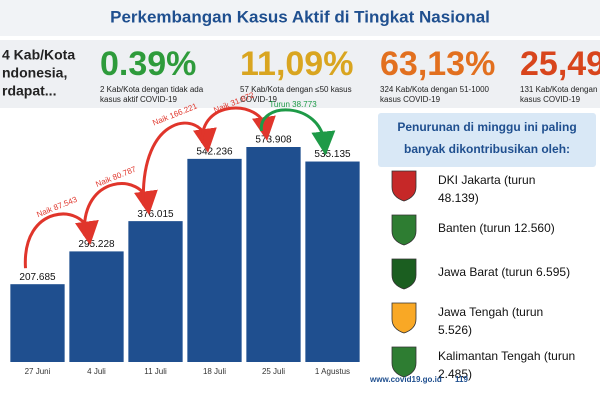 This screenshot has width=600, height=400. What do you see at coordinates (332, 154) in the screenshot?
I see `value-label: 535.135` at bounding box center [332, 154].